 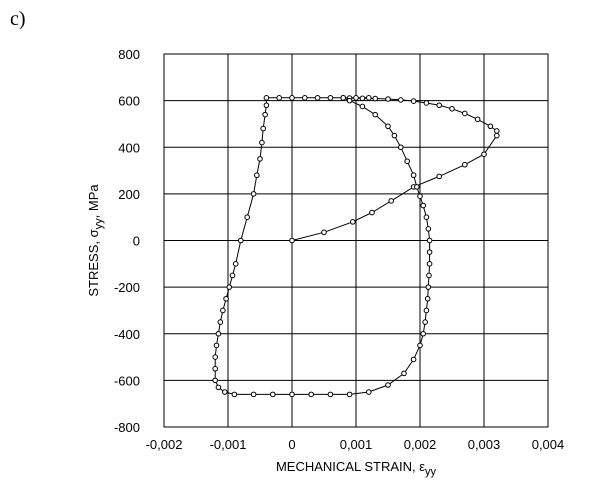 I want to click on y-tick-label: 600, so click(x=129, y=101).